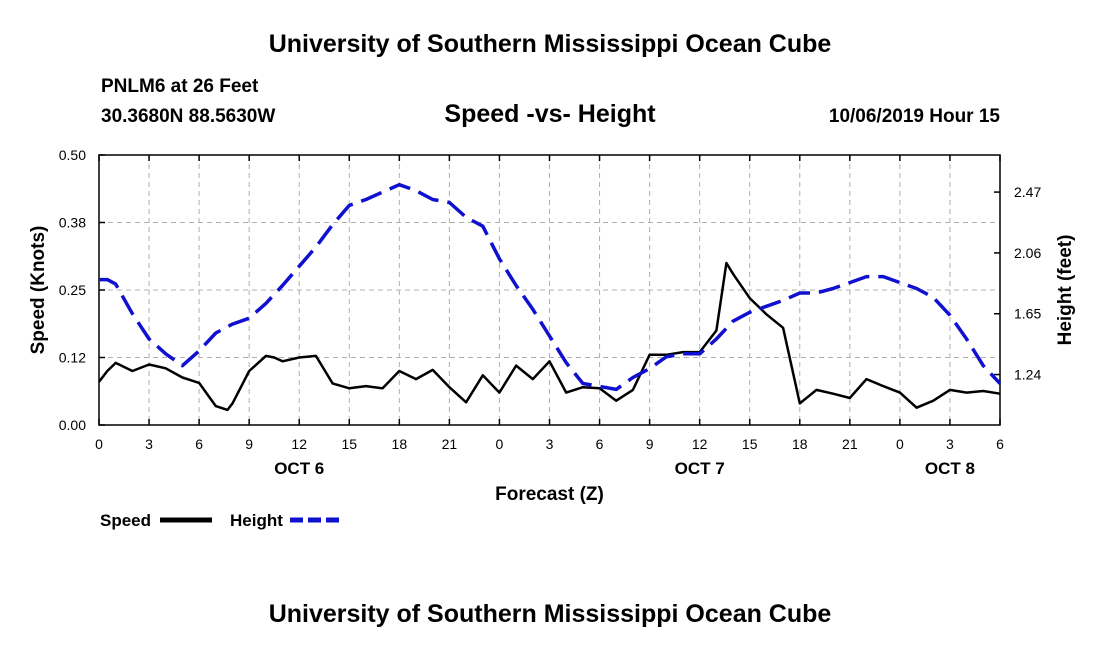 Image resolution: width=1100 pixels, height=650 pixels. Describe the element at coordinates (950, 468) in the screenshot. I see `day-label: OCT 8` at that location.